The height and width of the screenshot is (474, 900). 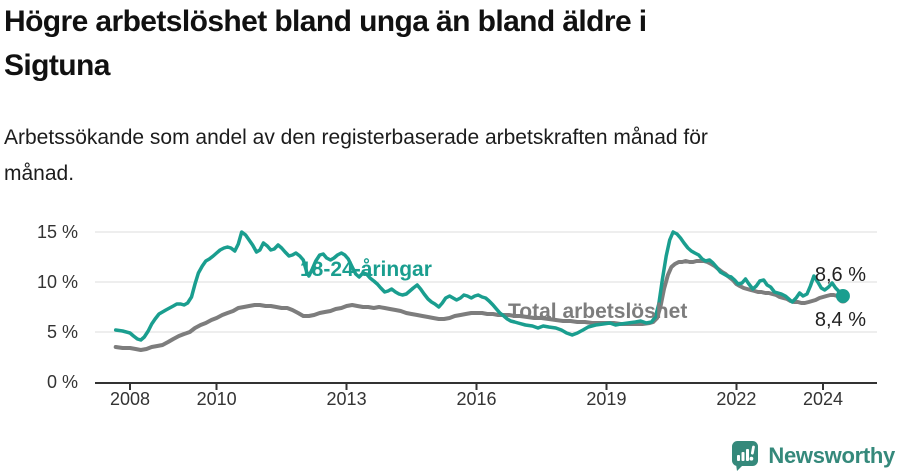 What do you see at coordinates (217, 399) in the screenshot?
I see `x-axis-tick-label: 2010` at bounding box center [217, 399].